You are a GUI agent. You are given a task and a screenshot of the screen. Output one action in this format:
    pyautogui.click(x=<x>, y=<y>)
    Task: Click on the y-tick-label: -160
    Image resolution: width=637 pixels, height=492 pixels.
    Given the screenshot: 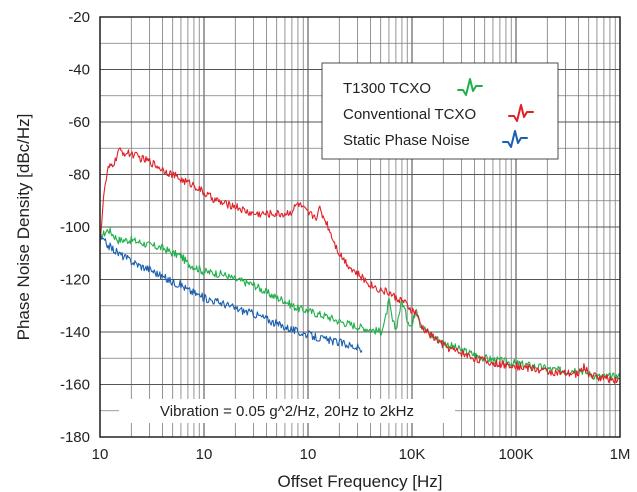 What is the action you would take?
    pyautogui.click(x=75, y=385)
    